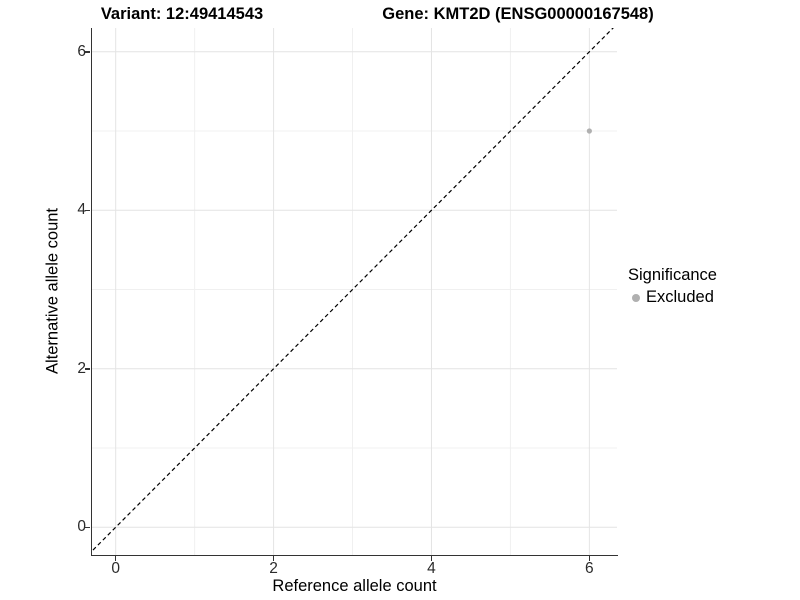 Image resolution: width=800 pixels, height=600 pixels. I want to click on legend-entry-label: Excluded, so click(680, 297).